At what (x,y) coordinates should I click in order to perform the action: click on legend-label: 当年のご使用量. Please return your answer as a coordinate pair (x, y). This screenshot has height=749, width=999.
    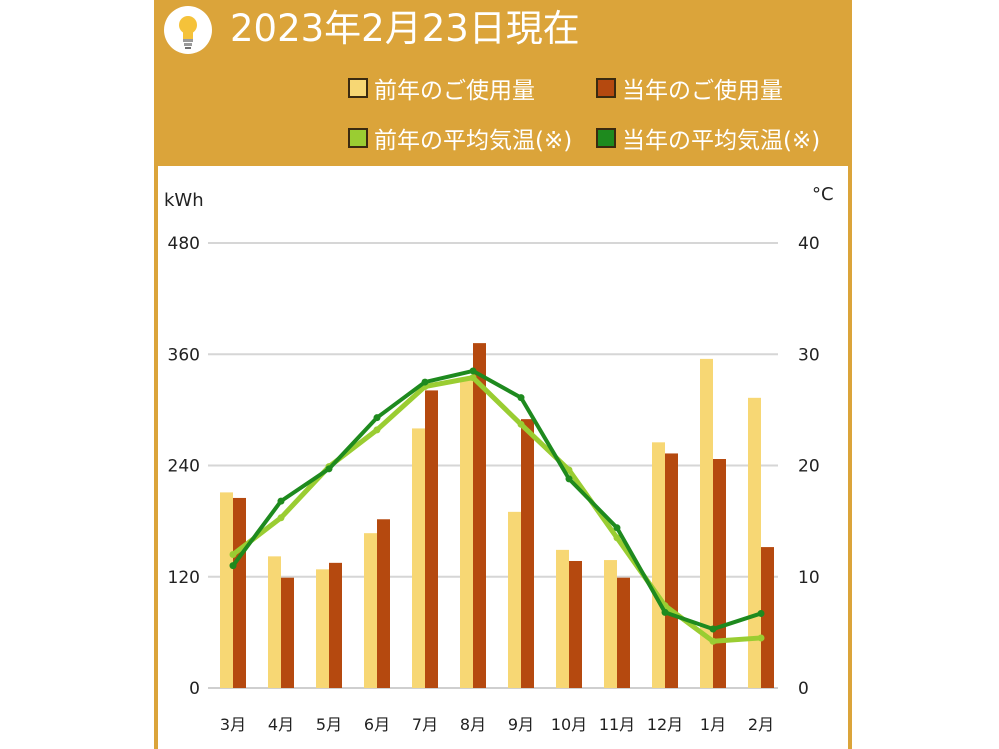
    Looking at the image, I should click on (702, 91).